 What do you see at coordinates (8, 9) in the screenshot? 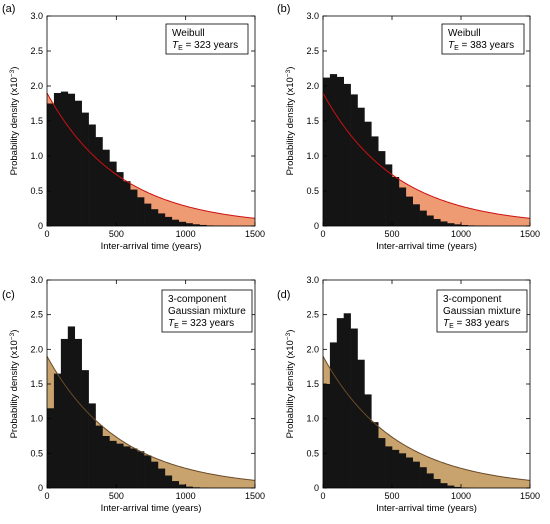
I see `panel-label: (a)` at bounding box center [8, 9].